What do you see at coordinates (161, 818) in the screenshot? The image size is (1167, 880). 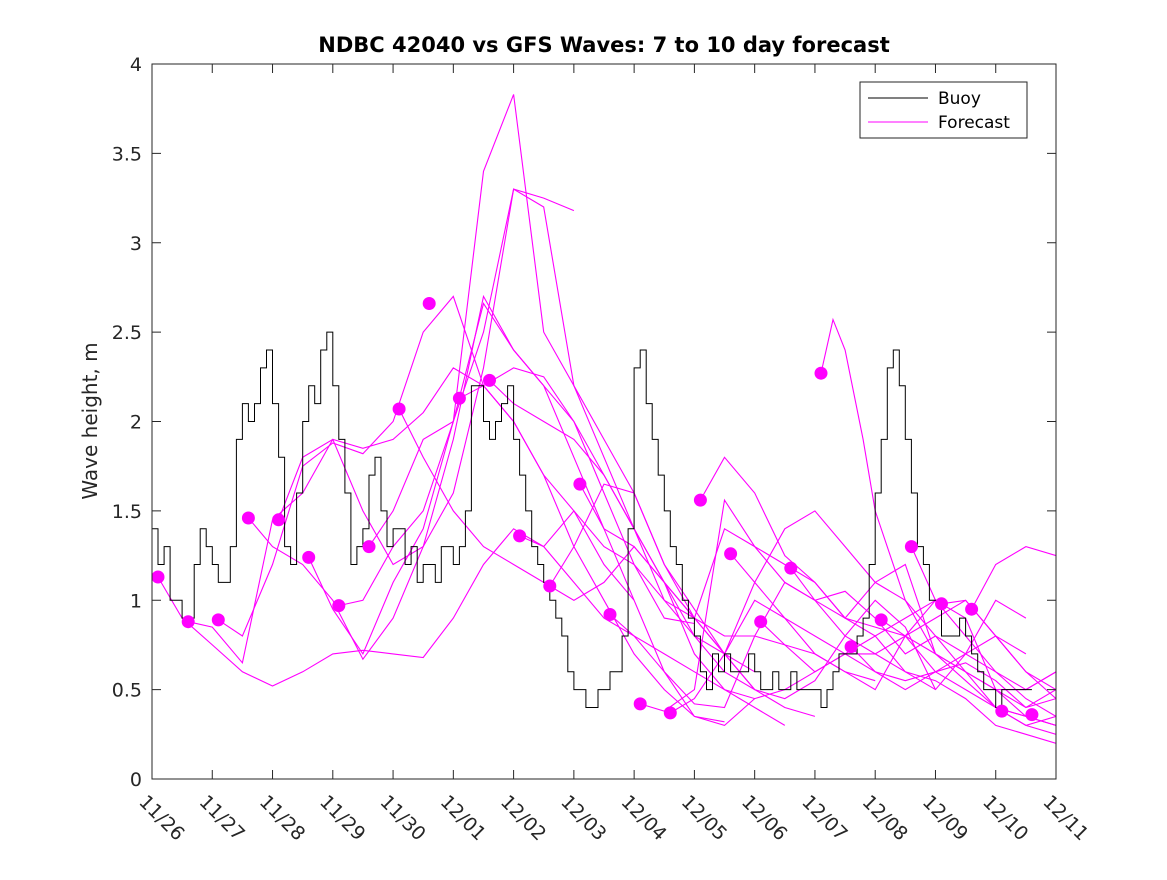 I see `x-tick-label: 11/26` at bounding box center [161, 818].